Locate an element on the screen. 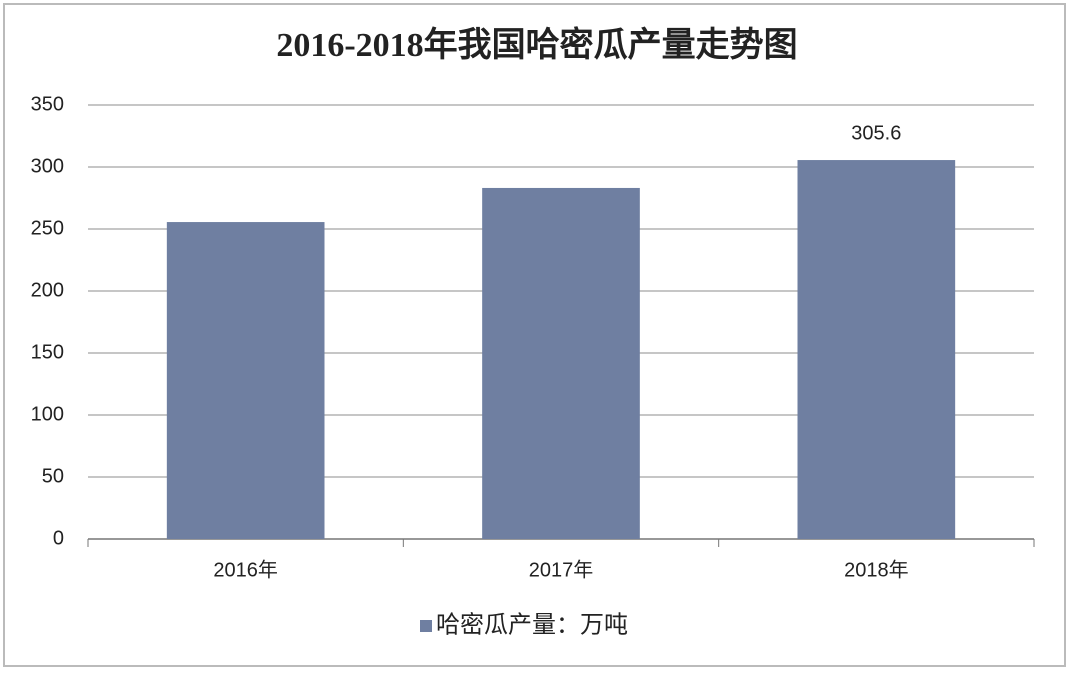 The width and height of the screenshot is (1072, 676). y-tick-label: 50 is located at coordinates (53, 476).